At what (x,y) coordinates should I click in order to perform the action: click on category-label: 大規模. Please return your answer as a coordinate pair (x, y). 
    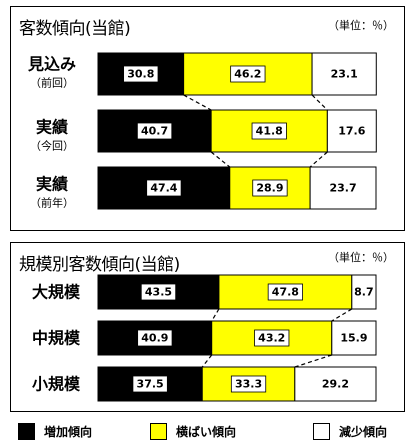
    Looking at the image, I should click on (56, 292).